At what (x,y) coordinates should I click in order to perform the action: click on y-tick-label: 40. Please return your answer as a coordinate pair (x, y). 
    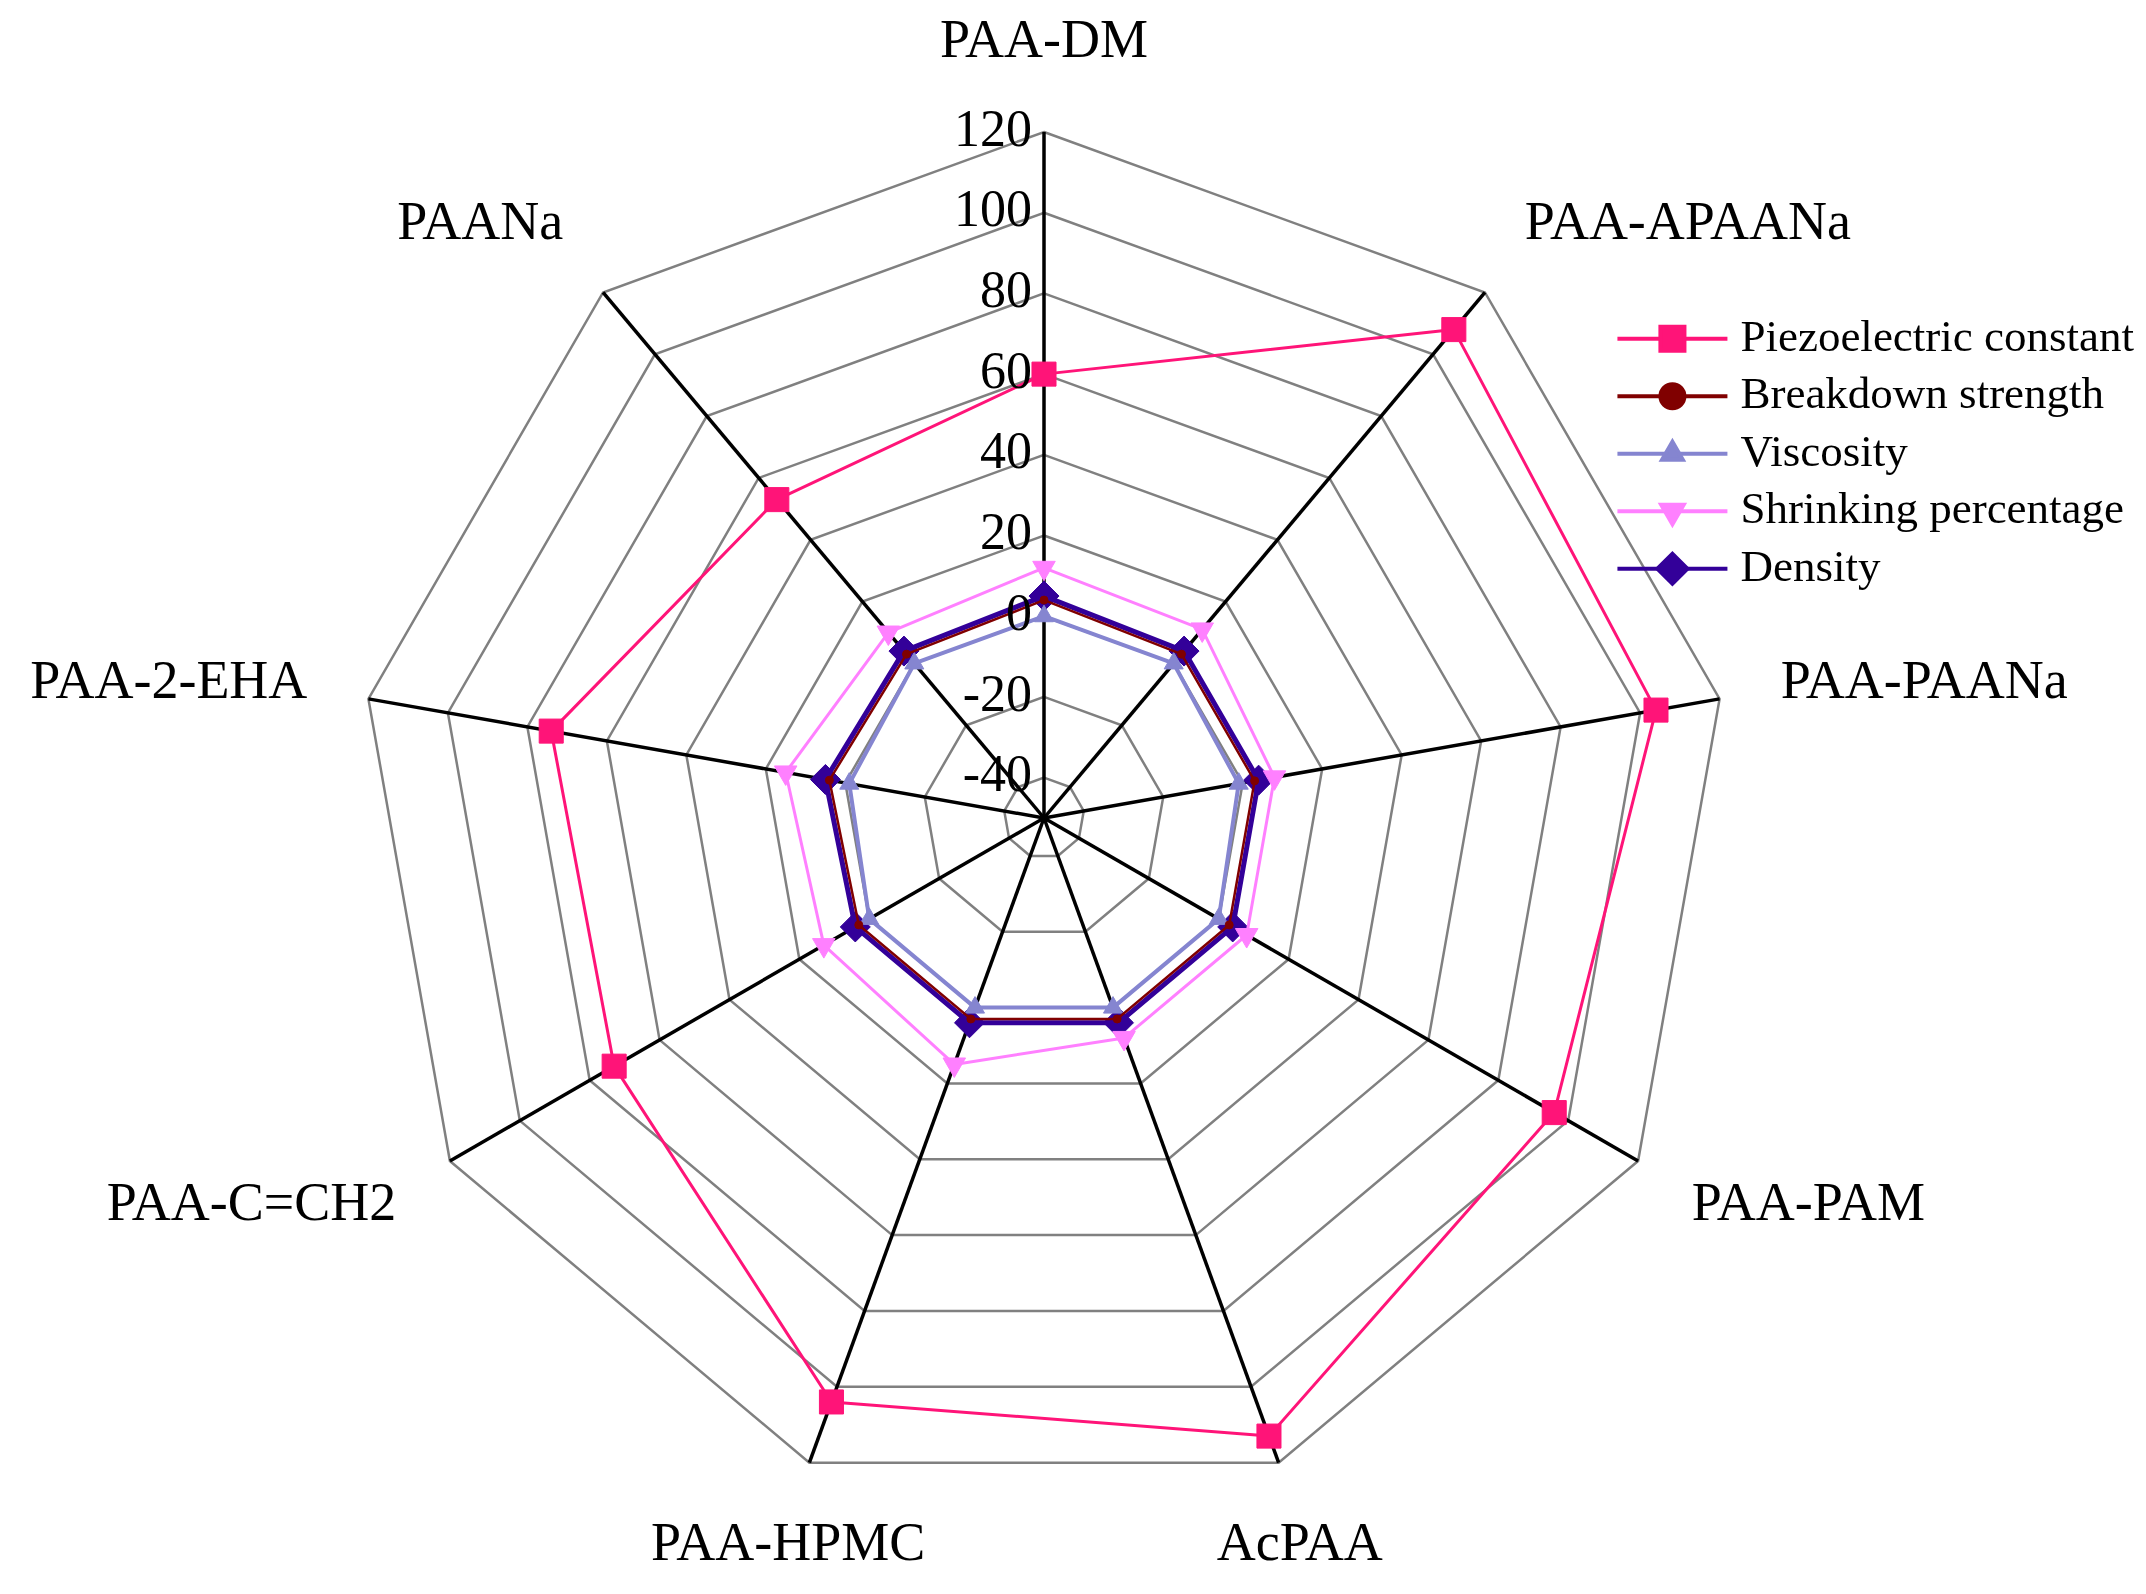
    Looking at the image, I should click on (1006, 451).